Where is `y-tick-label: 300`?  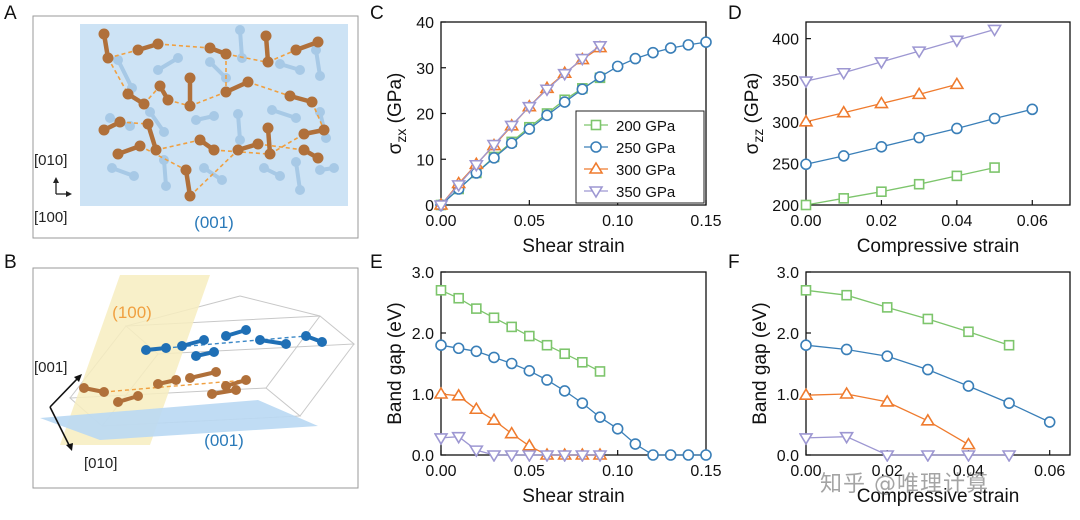
y-tick-label: 300 is located at coordinates (785, 123).